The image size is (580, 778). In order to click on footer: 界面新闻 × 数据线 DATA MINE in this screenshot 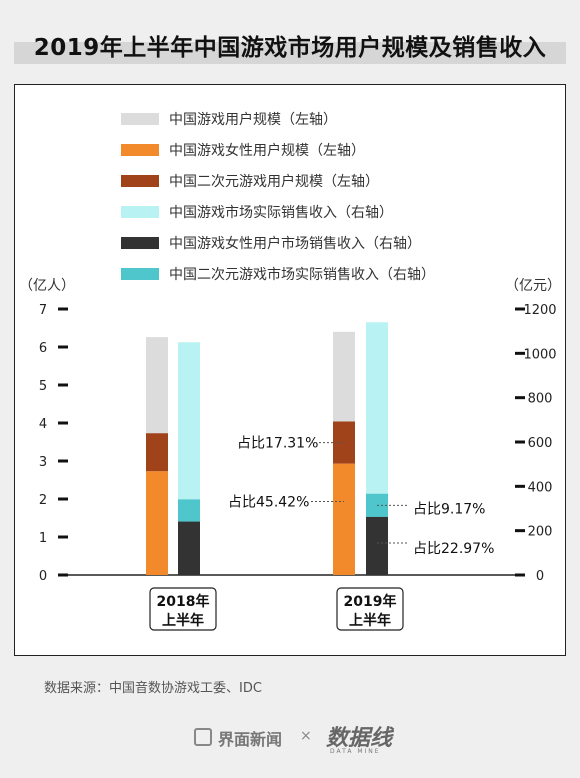, I will do `click(290, 740)`.